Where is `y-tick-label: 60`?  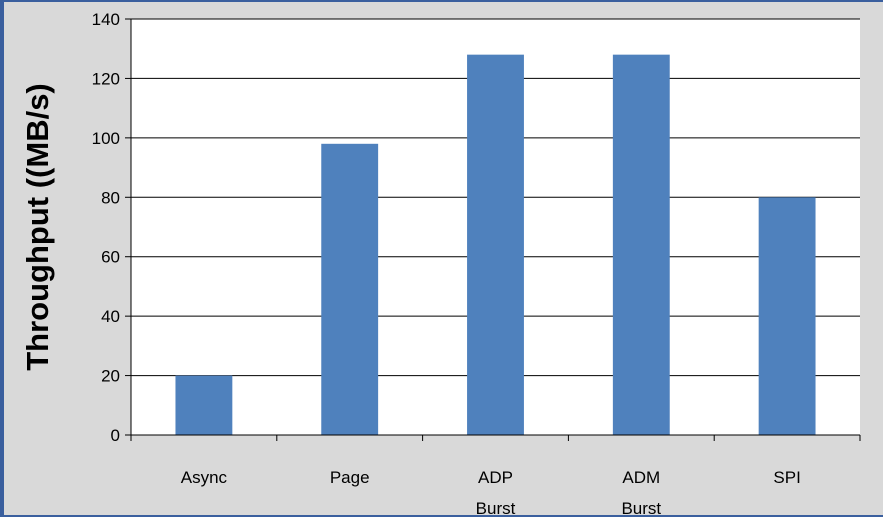 y-tick-label: 60 is located at coordinates (110, 257).